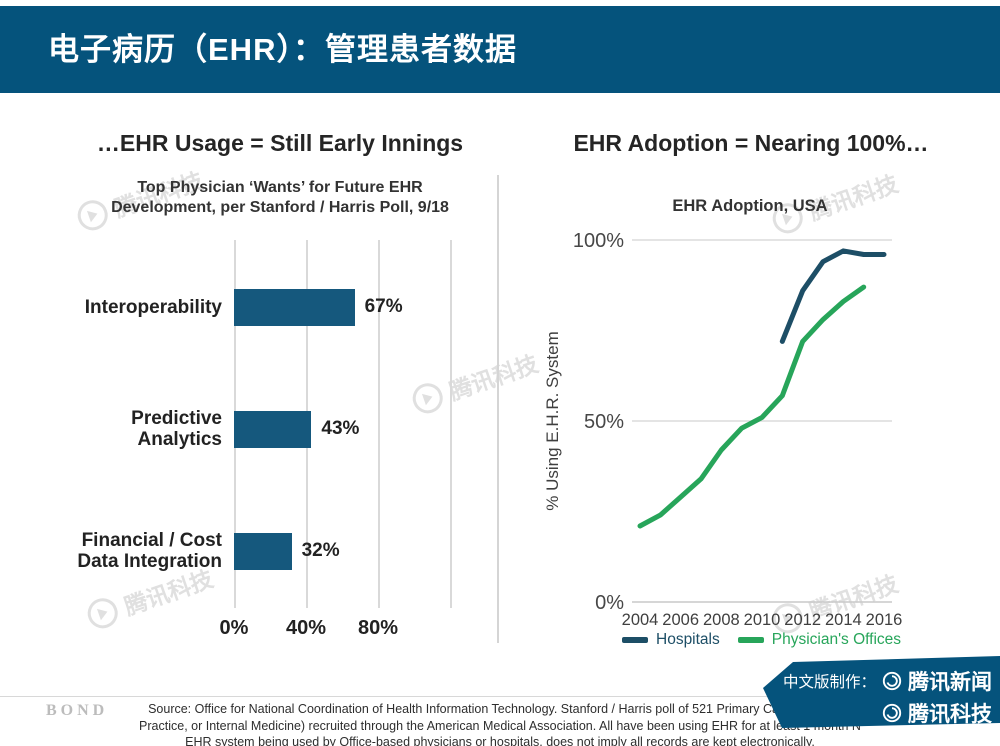 Image resolution: width=1000 pixels, height=746 pixels. I want to click on bar-value-label: 43%, so click(340, 428).